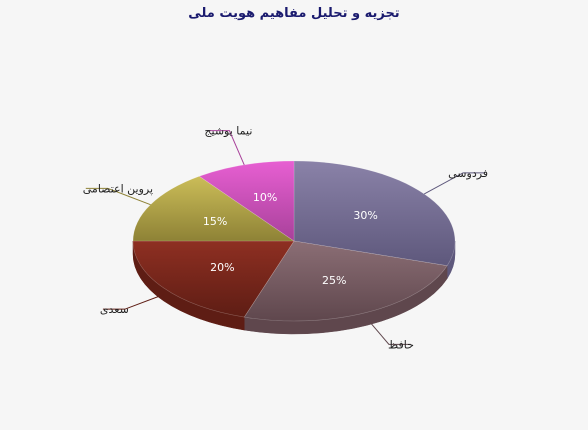 This screenshot has height=430, width=588. Describe the element at coordinates (215, 221) in the screenshot. I see `slice-percent-label-3: 15%` at that location.